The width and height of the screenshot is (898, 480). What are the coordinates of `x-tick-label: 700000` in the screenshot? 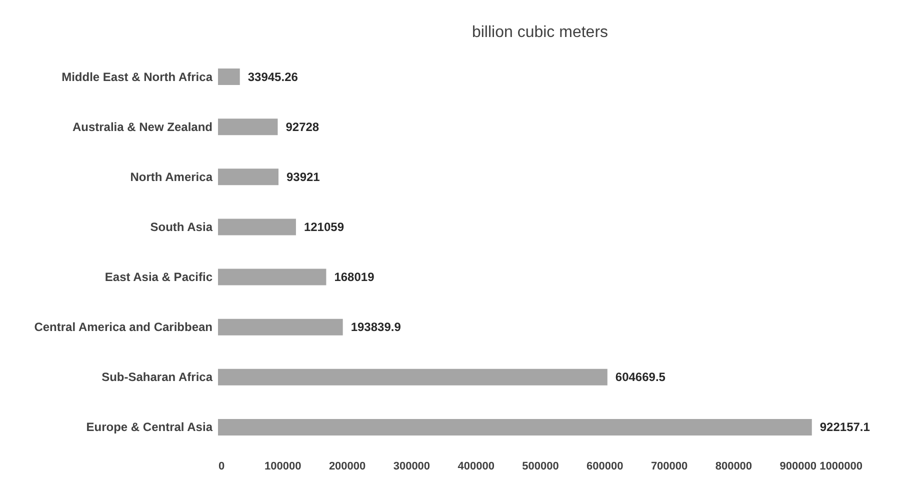 It's located at (669, 466).